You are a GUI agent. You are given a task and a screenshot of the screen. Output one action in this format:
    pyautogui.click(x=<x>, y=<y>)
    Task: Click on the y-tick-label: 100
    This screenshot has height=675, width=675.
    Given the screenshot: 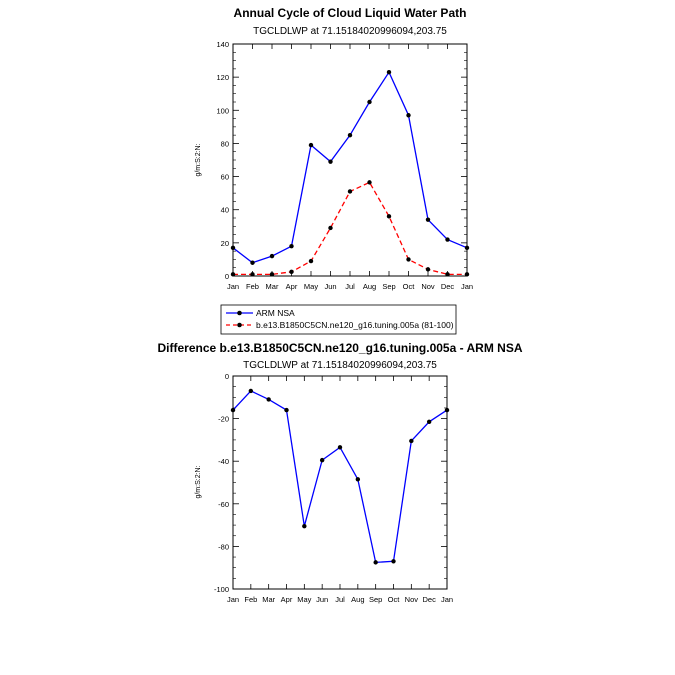 What is the action you would take?
    pyautogui.click(x=222, y=110)
    